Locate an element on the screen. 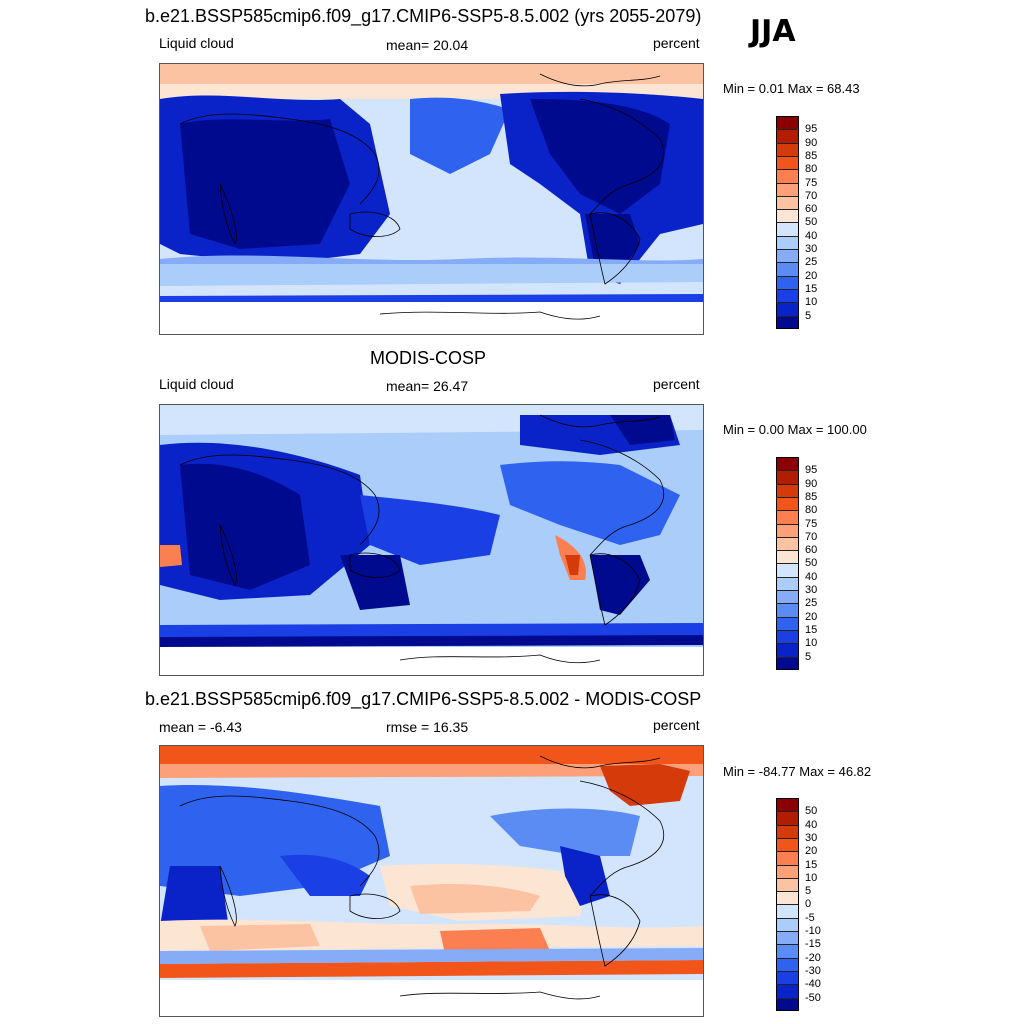 The width and height of the screenshot is (1024, 1024). panel-2-title: MODIS-COSP is located at coordinates (428, 358).